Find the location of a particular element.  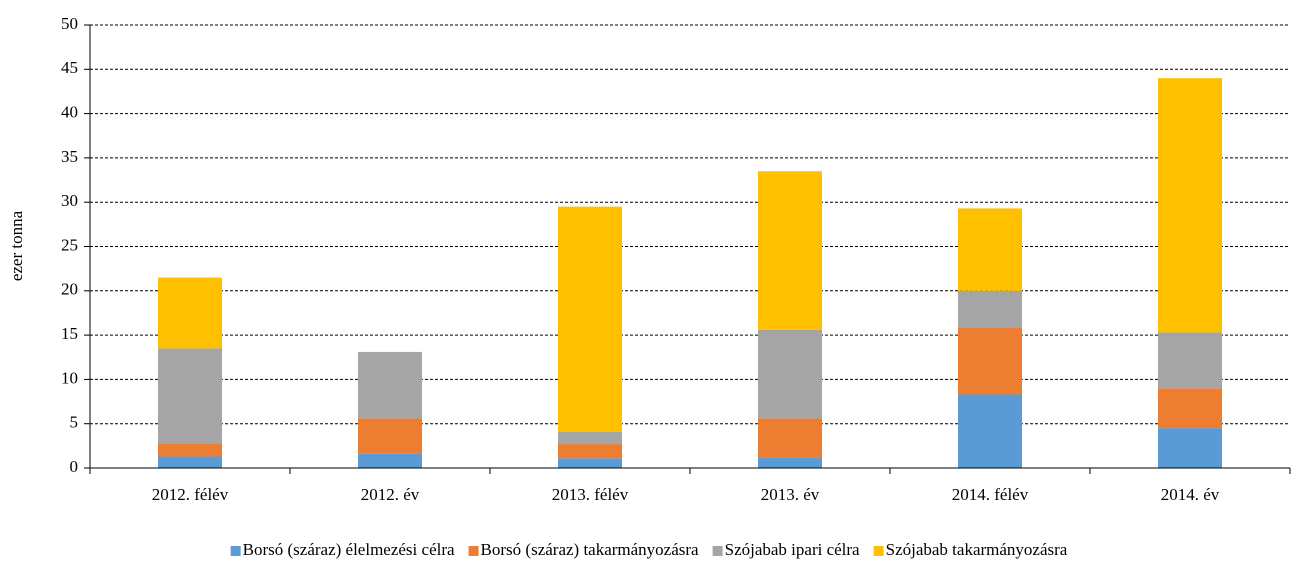

x-tick-label: 2014. félév is located at coordinates (990, 494).